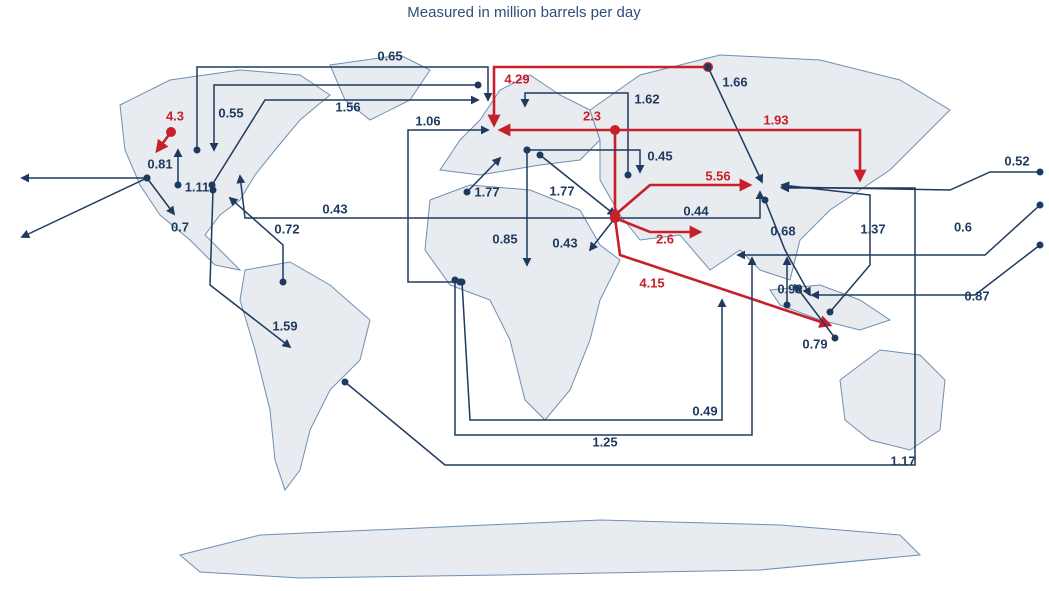 This screenshot has width=1049, height=591. What do you see at coordinates (230, 112) in the screenshot?
I see `flow-label: 0.55` at bounding box center [230, 112].